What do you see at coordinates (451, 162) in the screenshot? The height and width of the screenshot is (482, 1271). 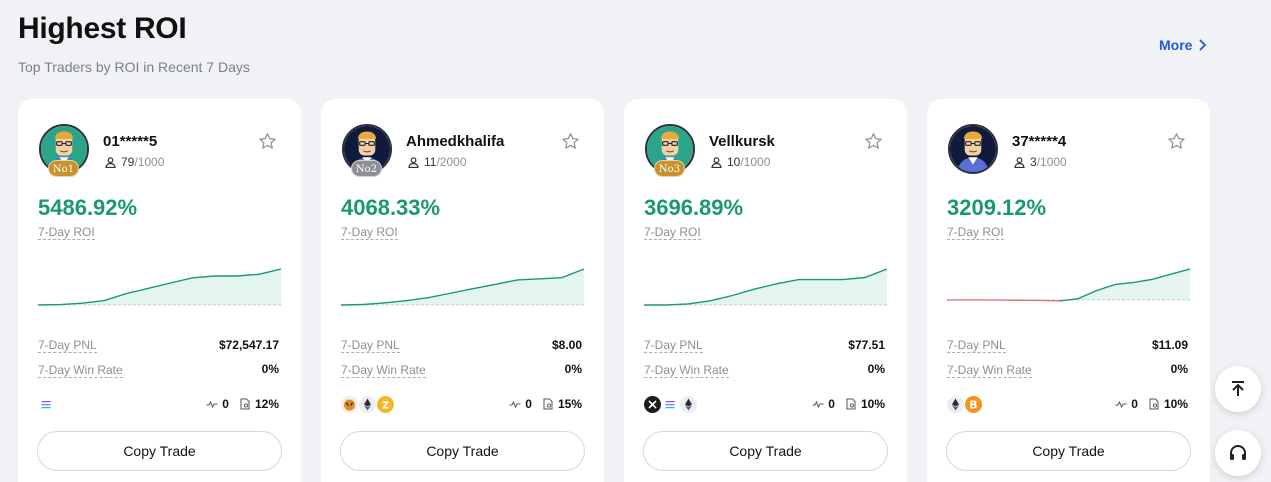 I see `followers-max: /2000` at bounding box center [451, 162].